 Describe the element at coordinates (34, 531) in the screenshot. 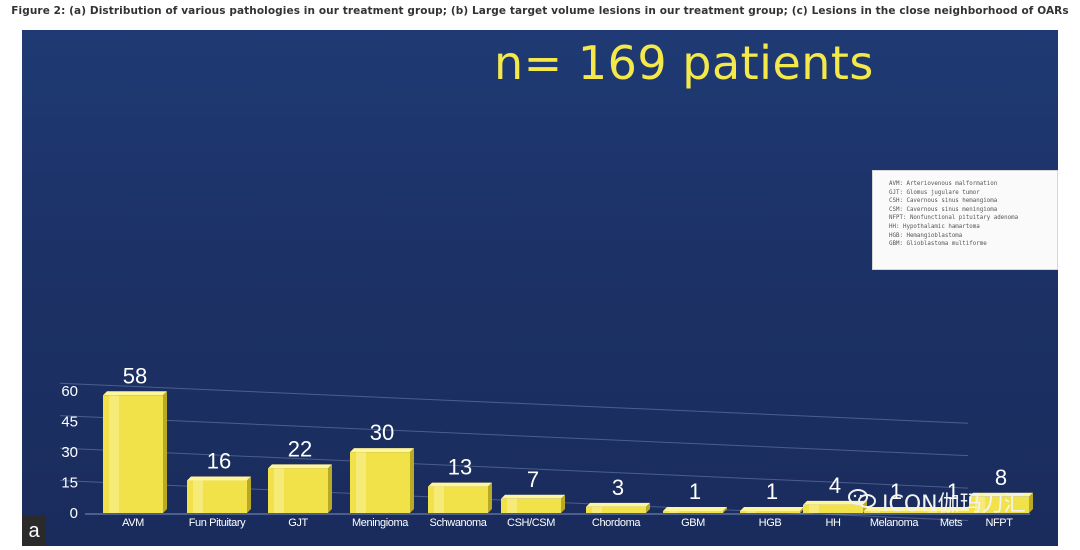

I see `panel-label: a` at that location.